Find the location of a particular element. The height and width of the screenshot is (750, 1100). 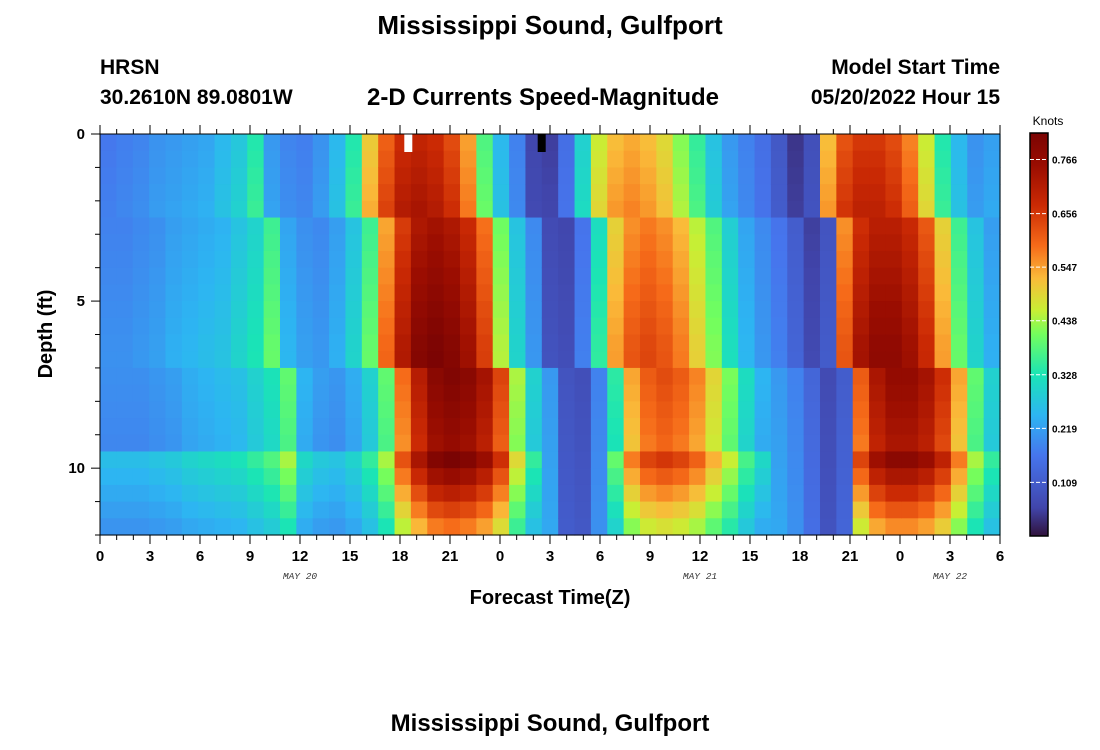

x-tick-label: 15 is located at coordinates (750, 556).